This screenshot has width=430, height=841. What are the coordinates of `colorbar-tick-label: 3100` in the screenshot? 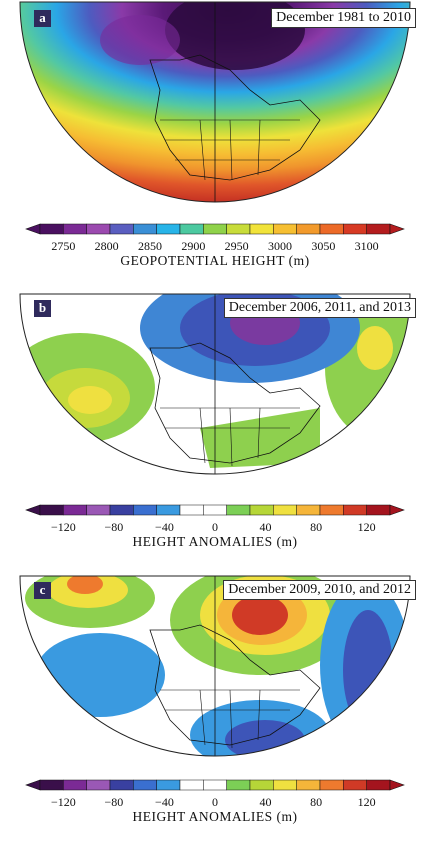 It's located at (367, 246).